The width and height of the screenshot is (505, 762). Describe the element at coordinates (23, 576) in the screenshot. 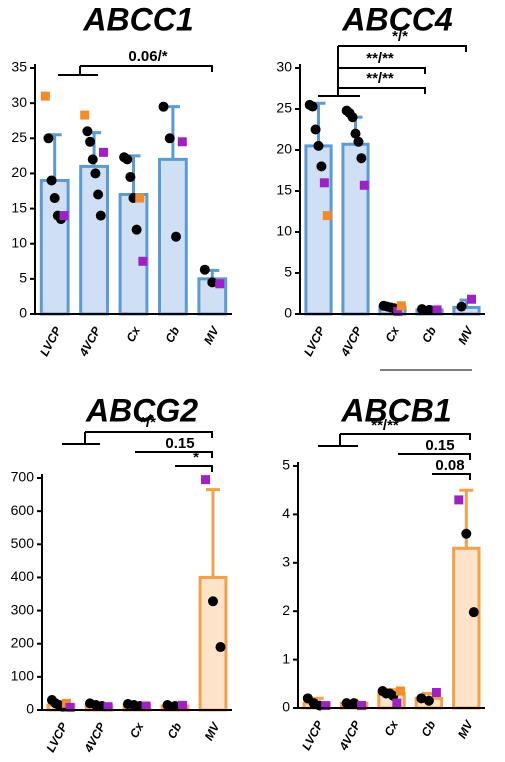

I see `y-tick-label: 400` at that location.